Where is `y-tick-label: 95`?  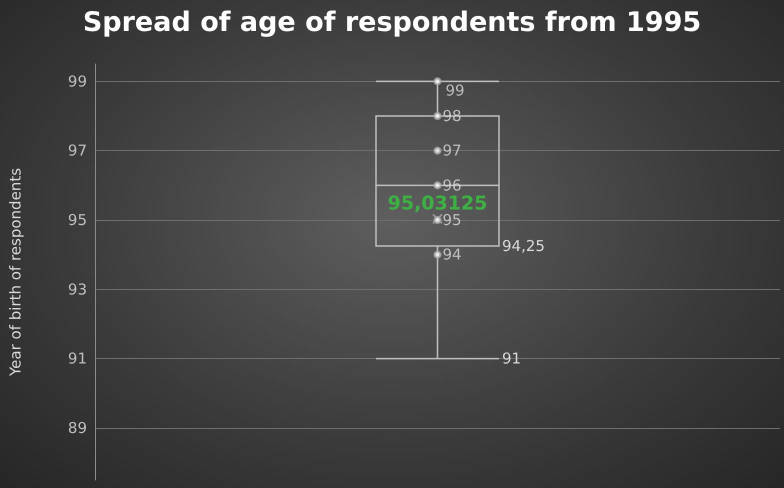 y-tick-label: 95 is located at coordinates (77, 220).